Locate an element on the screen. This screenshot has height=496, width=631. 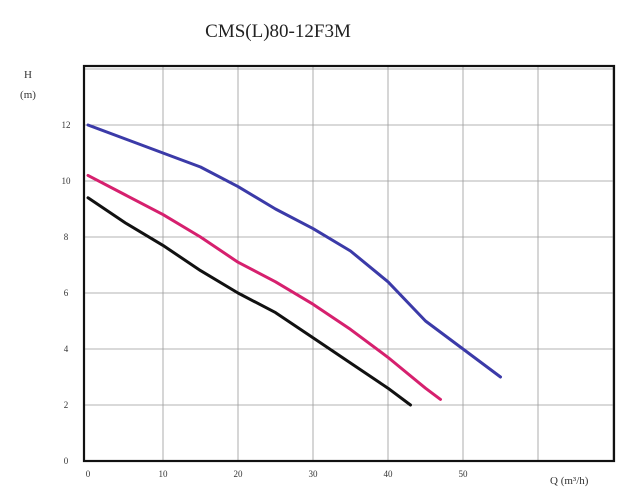
y-tick-label: 6 is located at coordinates (66, 293).